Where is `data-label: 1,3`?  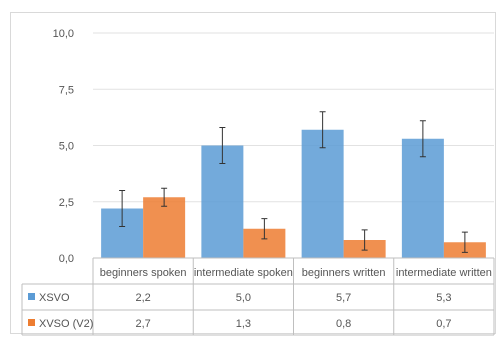 data-label: 1,3 is located at coordinates (243, 324).